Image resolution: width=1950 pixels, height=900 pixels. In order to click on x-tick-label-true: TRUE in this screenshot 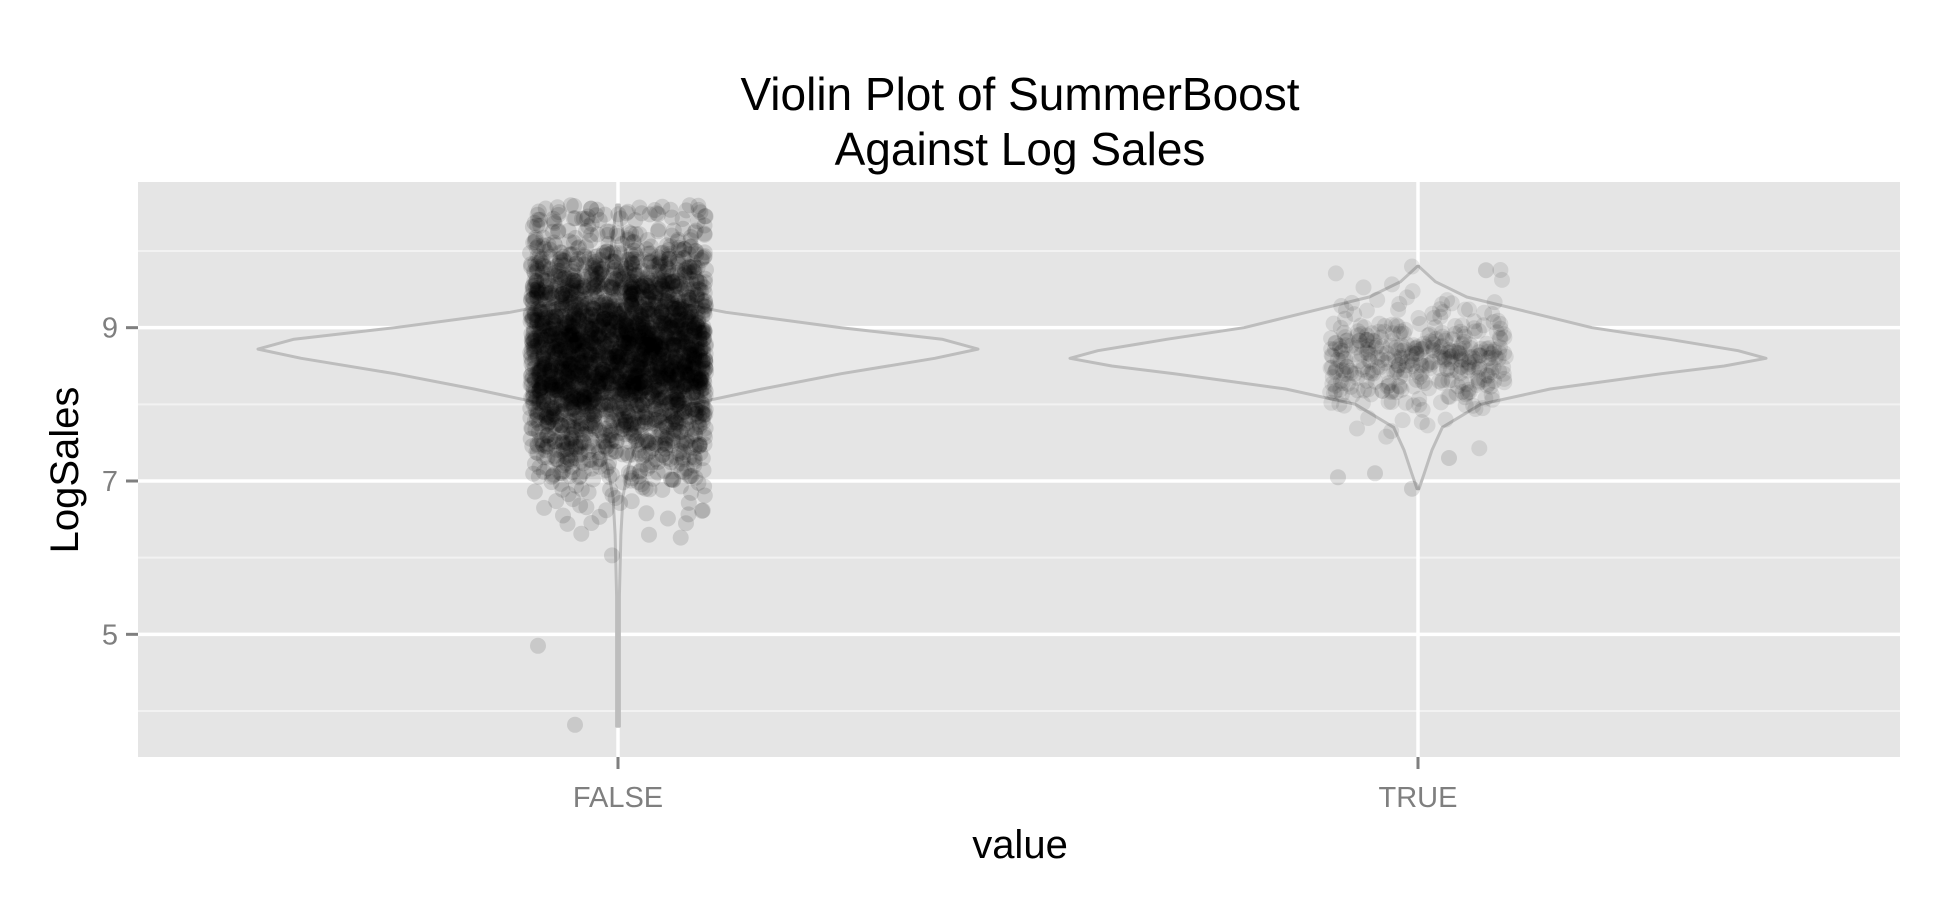, I will do `click(1418, 798)`.